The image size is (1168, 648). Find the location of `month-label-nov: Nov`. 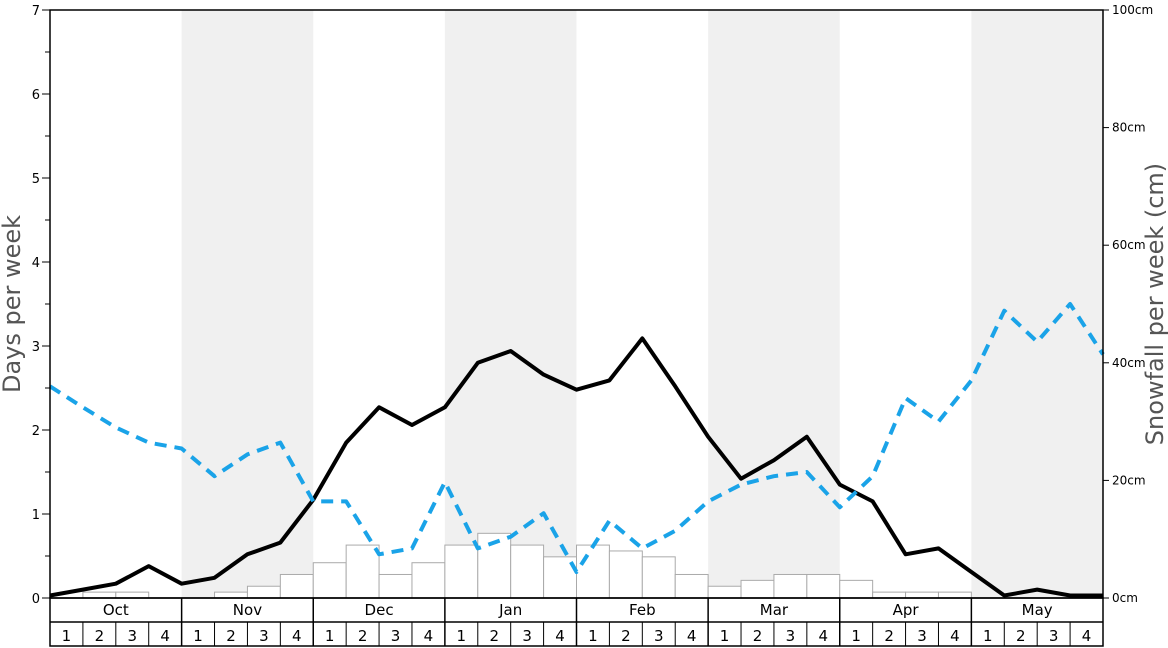

month-label-nov: Nov is located at coordinates (247, 610).